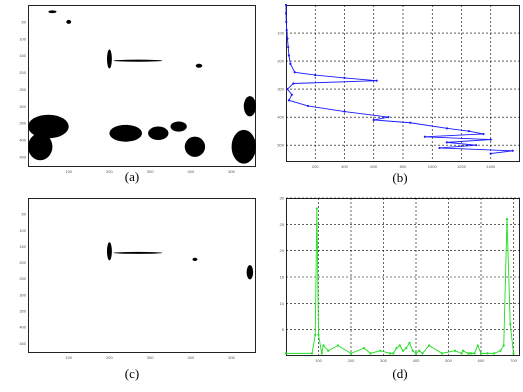 The width and height of the screenshot is (523, 392). I want to click on x-tick-label-5: 600, so click(481, 360).